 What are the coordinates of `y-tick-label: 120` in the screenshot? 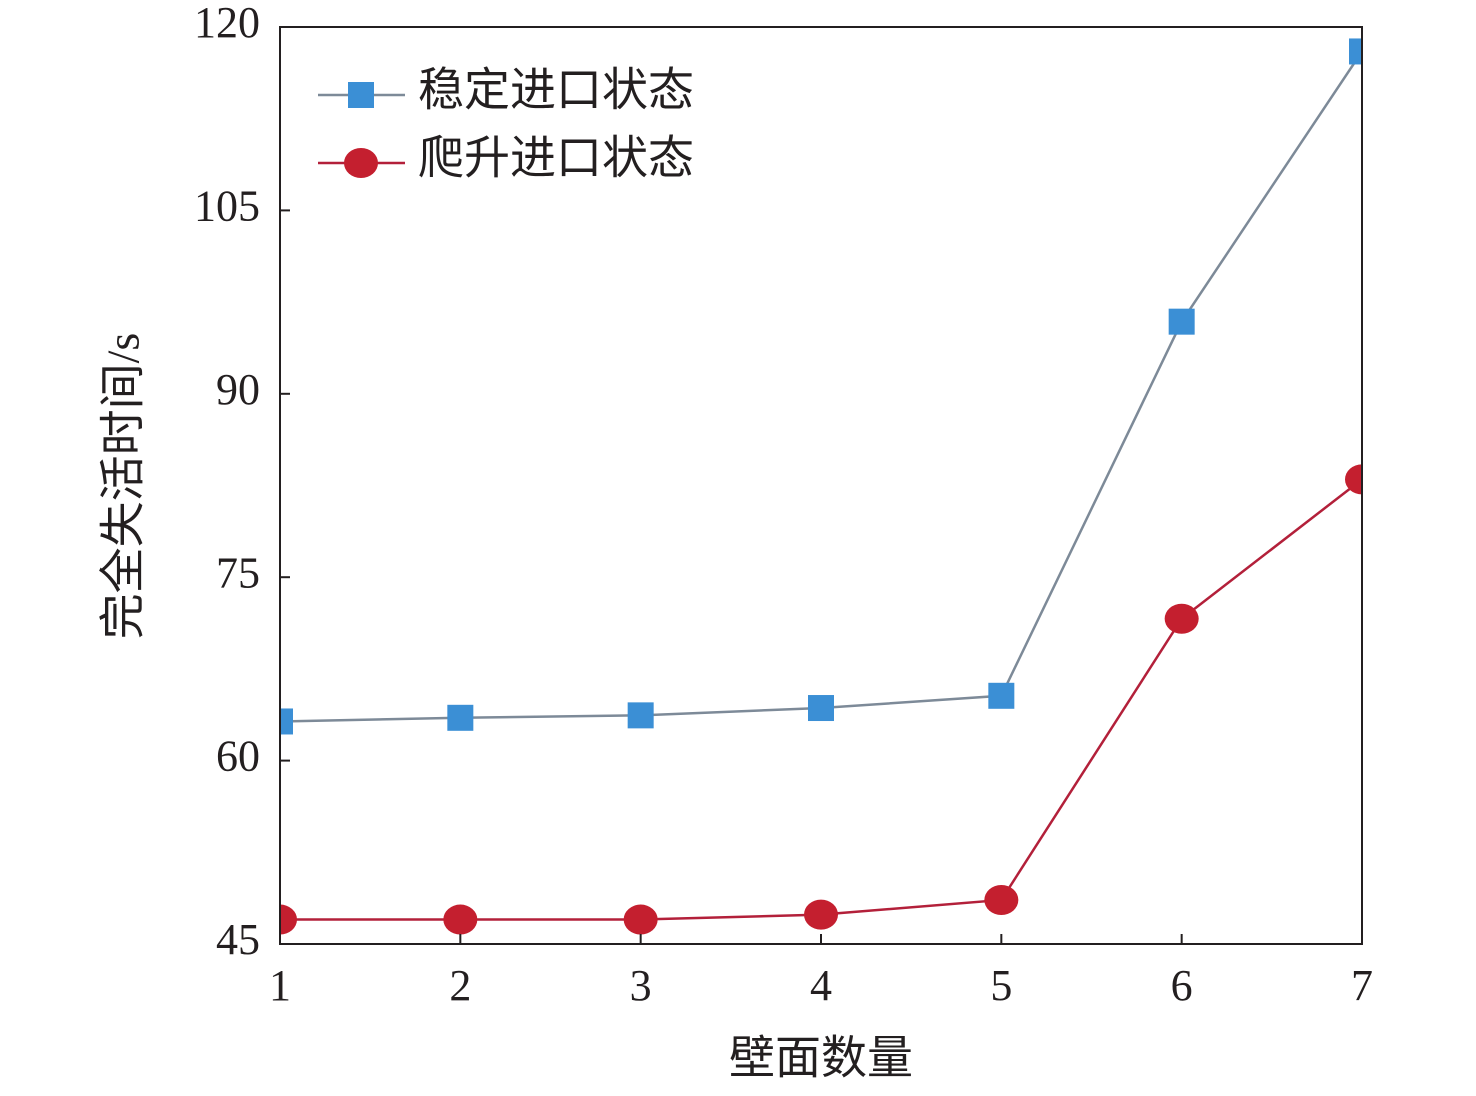 It's located at (227, 23).